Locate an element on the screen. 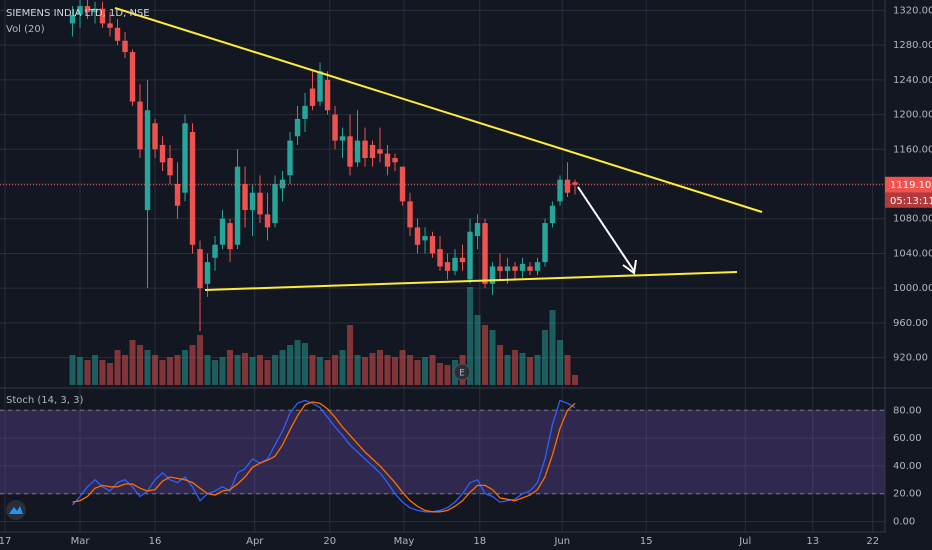 The height and width of the screenshot is (550, 932). earnings-marker is located at coordinates (462, 372).